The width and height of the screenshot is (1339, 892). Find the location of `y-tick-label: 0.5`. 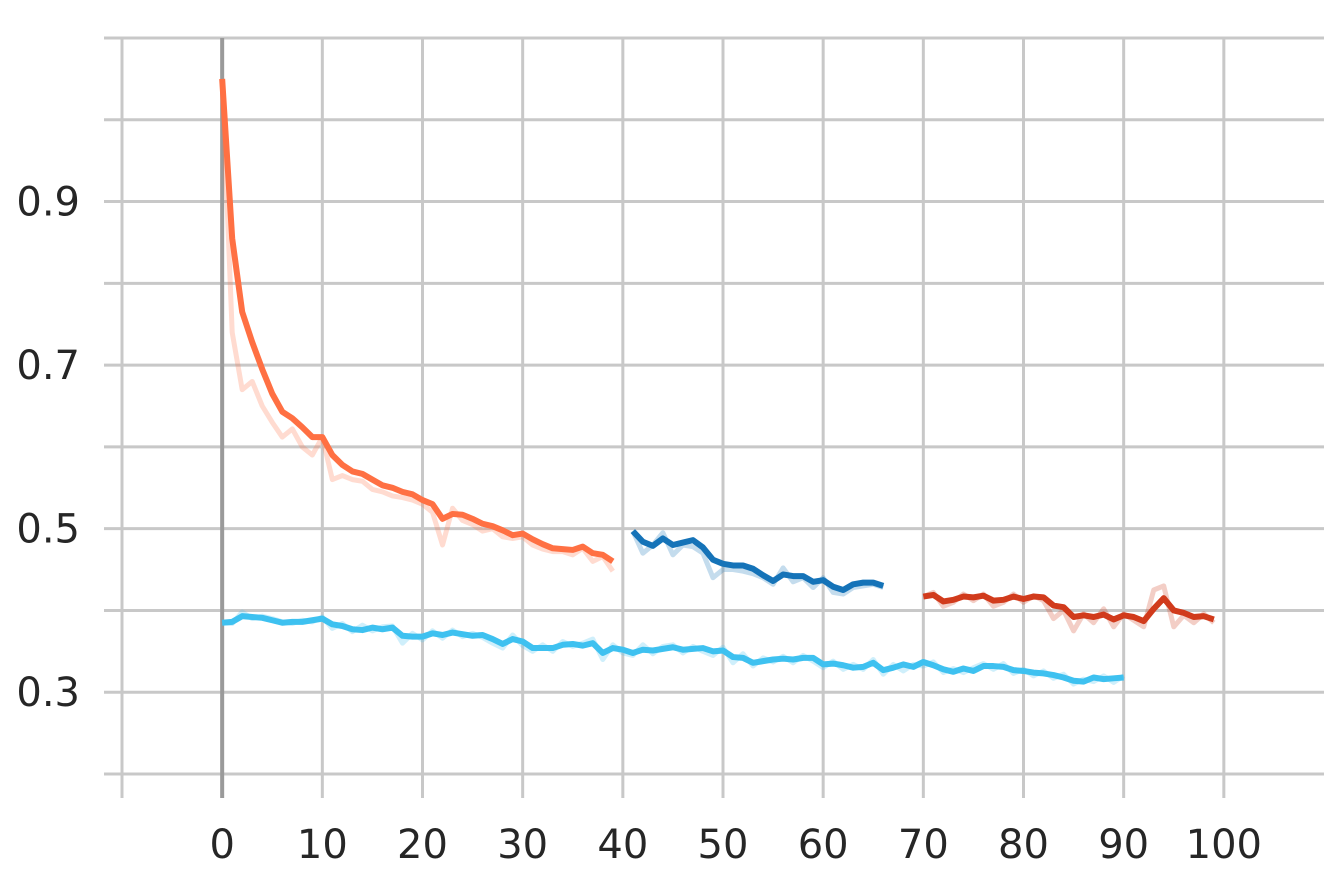

y-tick-label: 0.5 is located at coordinates (48, 530).